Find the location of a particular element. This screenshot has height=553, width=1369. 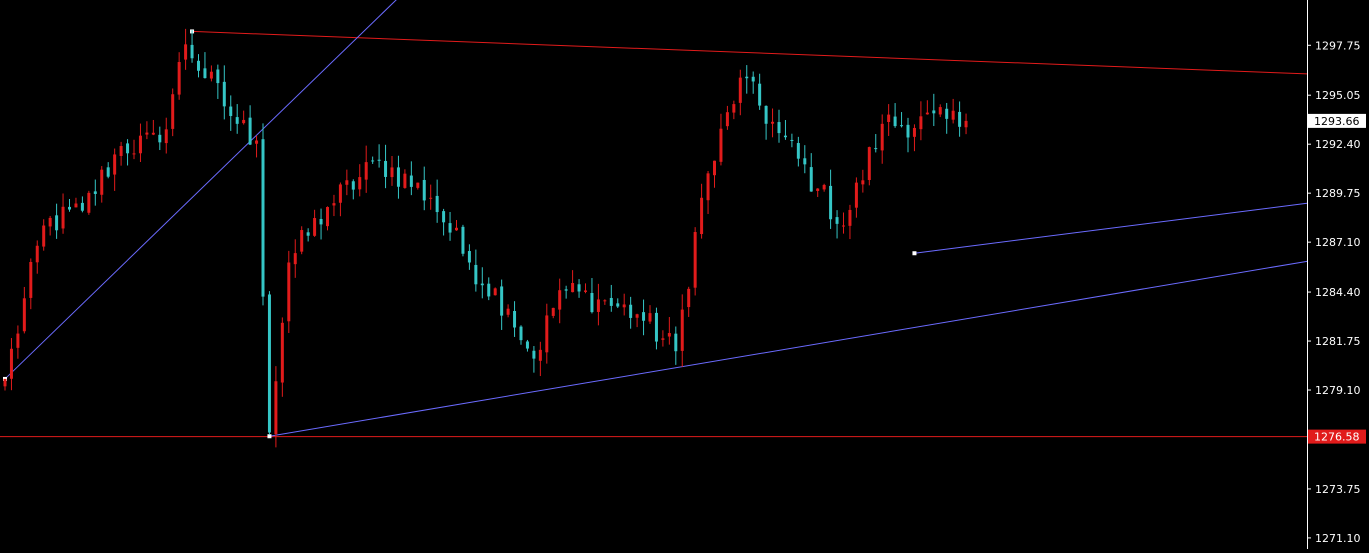

price-tick-label: 1279.10 is located at coordinates (1338, 390).